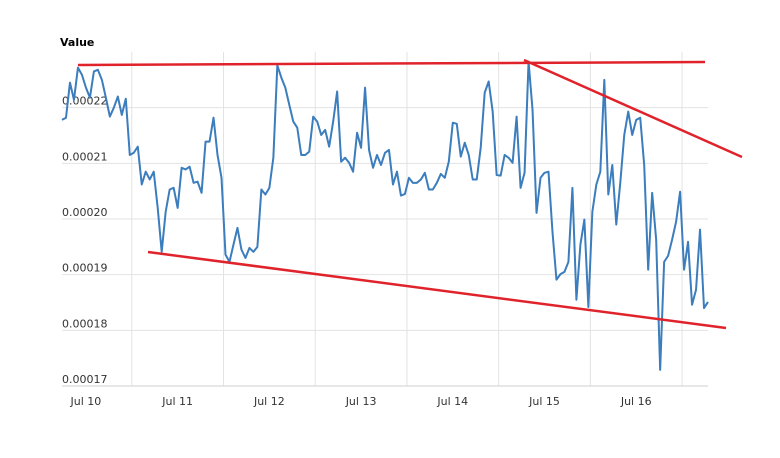 The image size is (780, 458). Describe the element at coordinates (544, 401) in the screenshot. I see `x-tick-label: Jul 15` at that location.